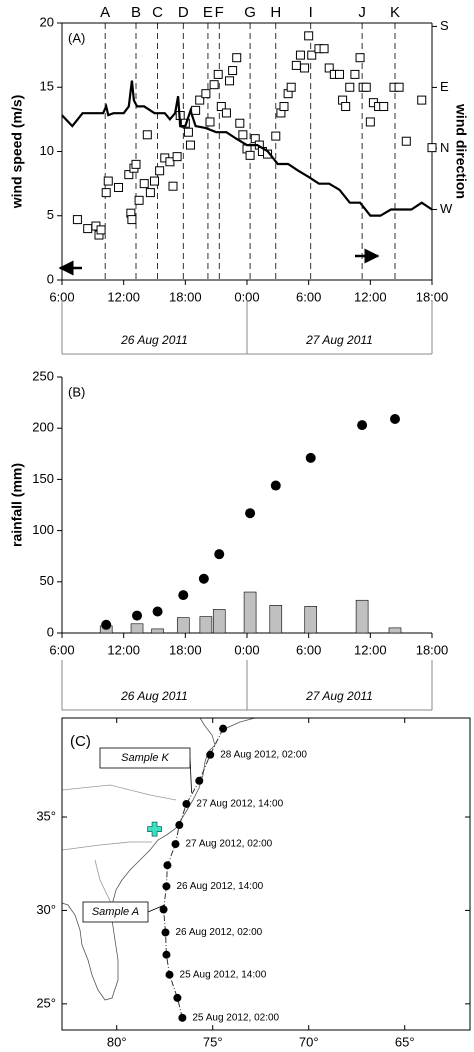 This screenshot has height=1052, width=474. I want to click on x-tick-label: 75°, so click(213, 1041).